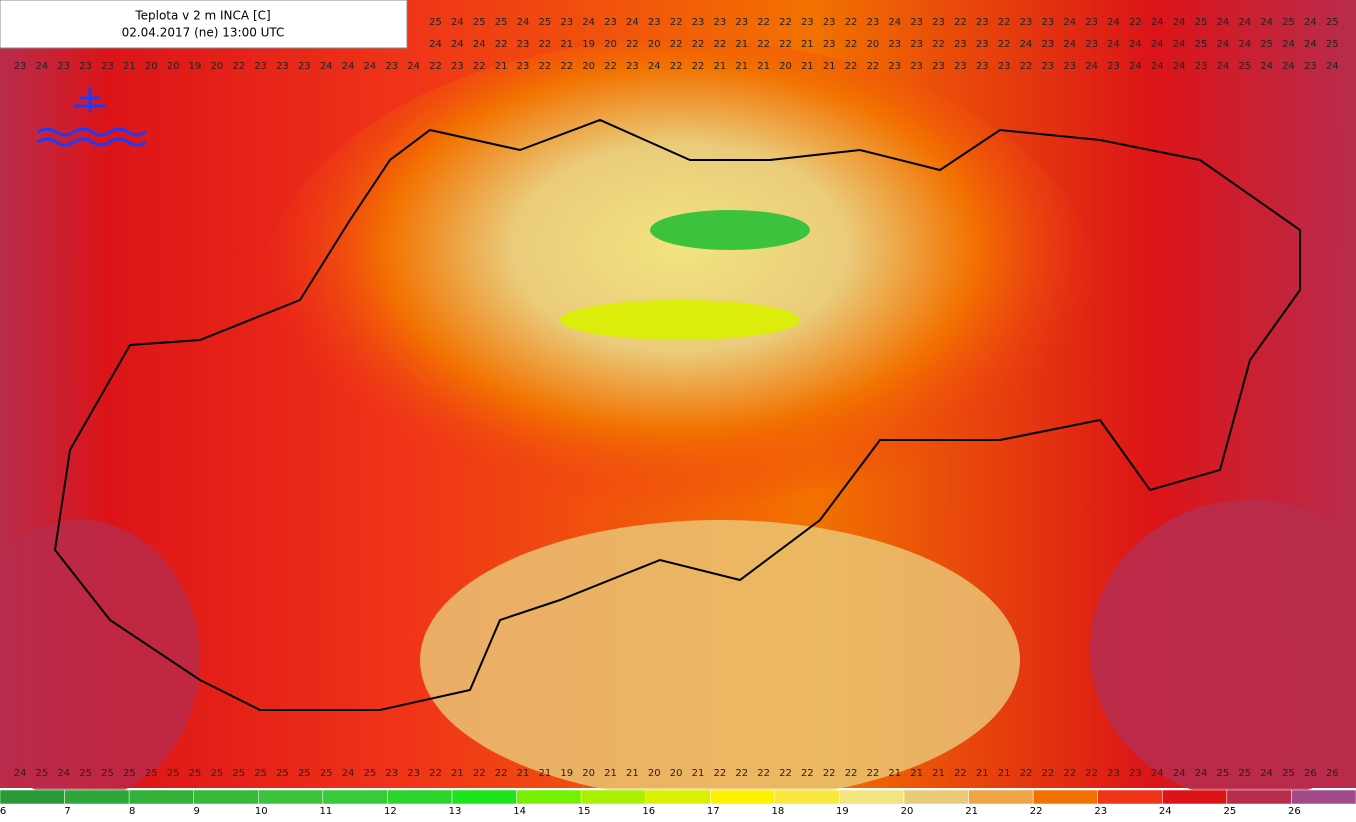 This screenshot has height=822, width=1356. I want to click on legend-label: 16, so click(648, 811).